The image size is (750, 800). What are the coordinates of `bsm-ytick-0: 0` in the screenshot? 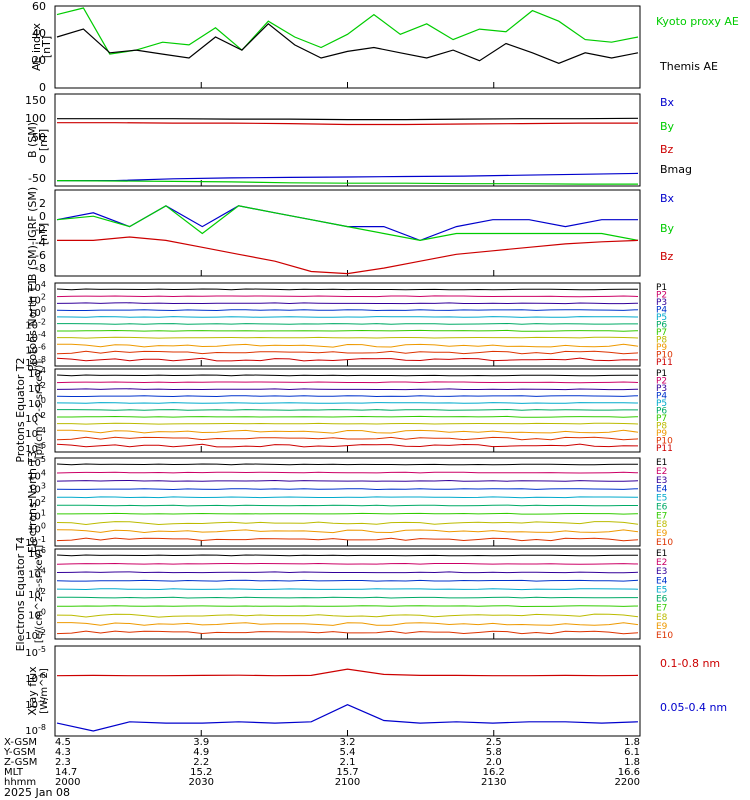 It's located at (42, 159).